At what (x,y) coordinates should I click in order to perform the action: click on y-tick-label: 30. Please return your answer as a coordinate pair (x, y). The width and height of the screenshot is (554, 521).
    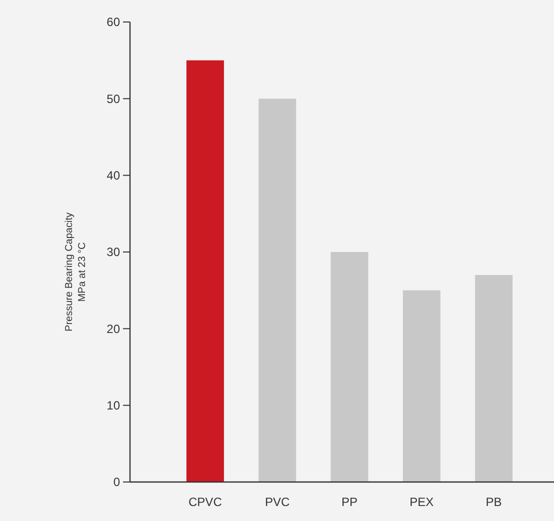
    Looking at the image, I should click on (113, 252).